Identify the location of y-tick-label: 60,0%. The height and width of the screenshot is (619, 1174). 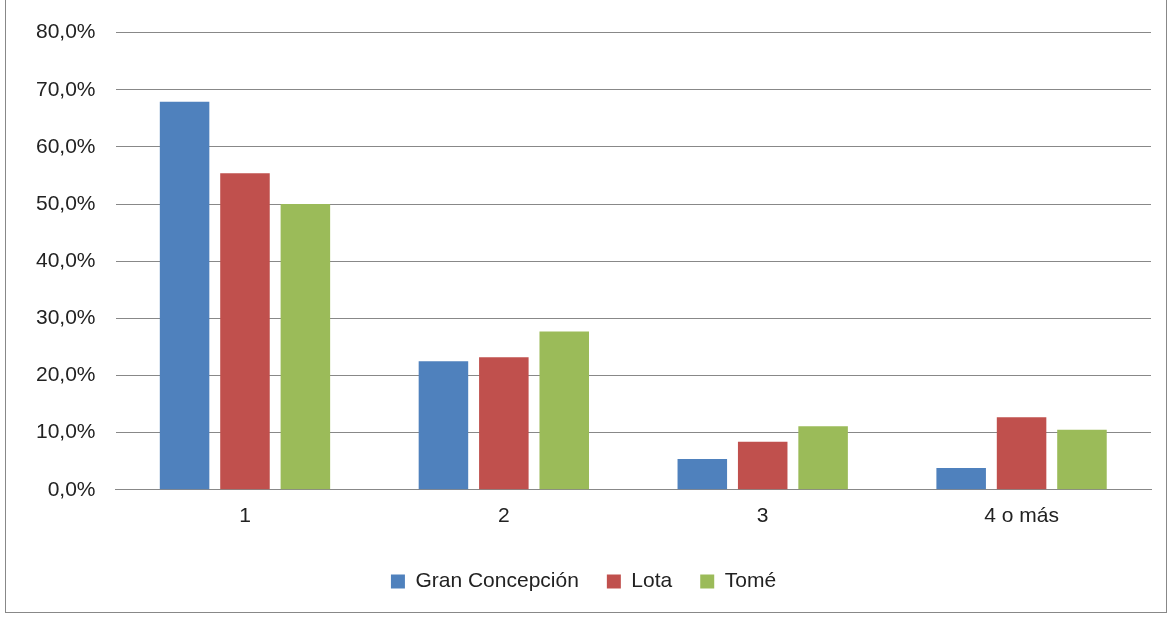
(66, 145).